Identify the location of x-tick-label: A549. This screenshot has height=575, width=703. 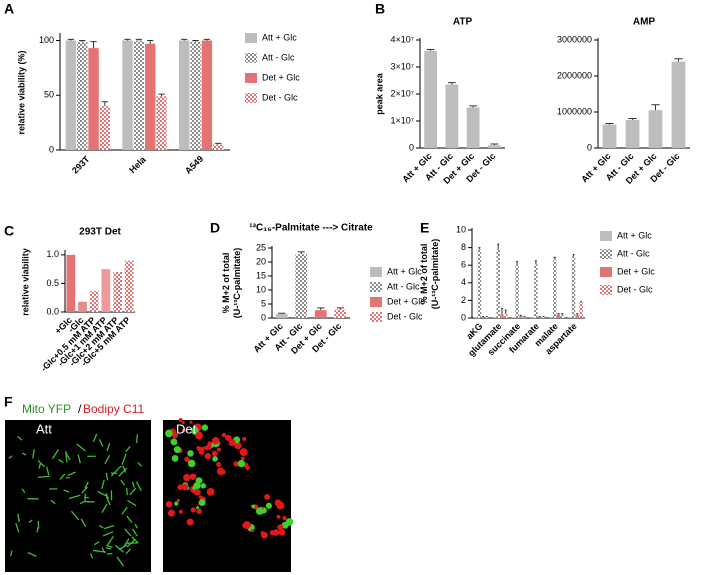
(194, 165).